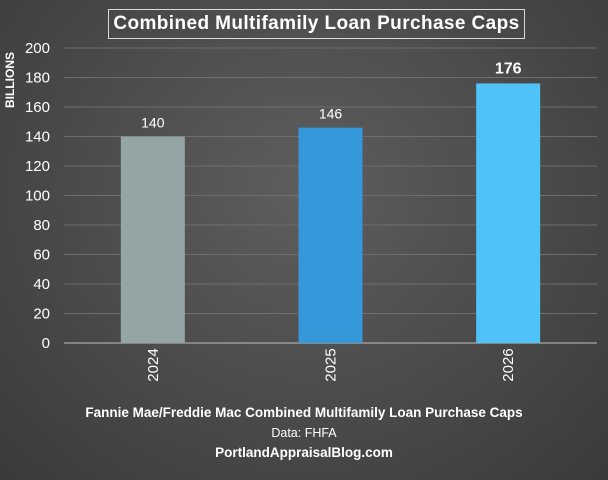 This screenshot has width=608, height=480. I want to click on y-tick-label: 120, so click(37, 166).